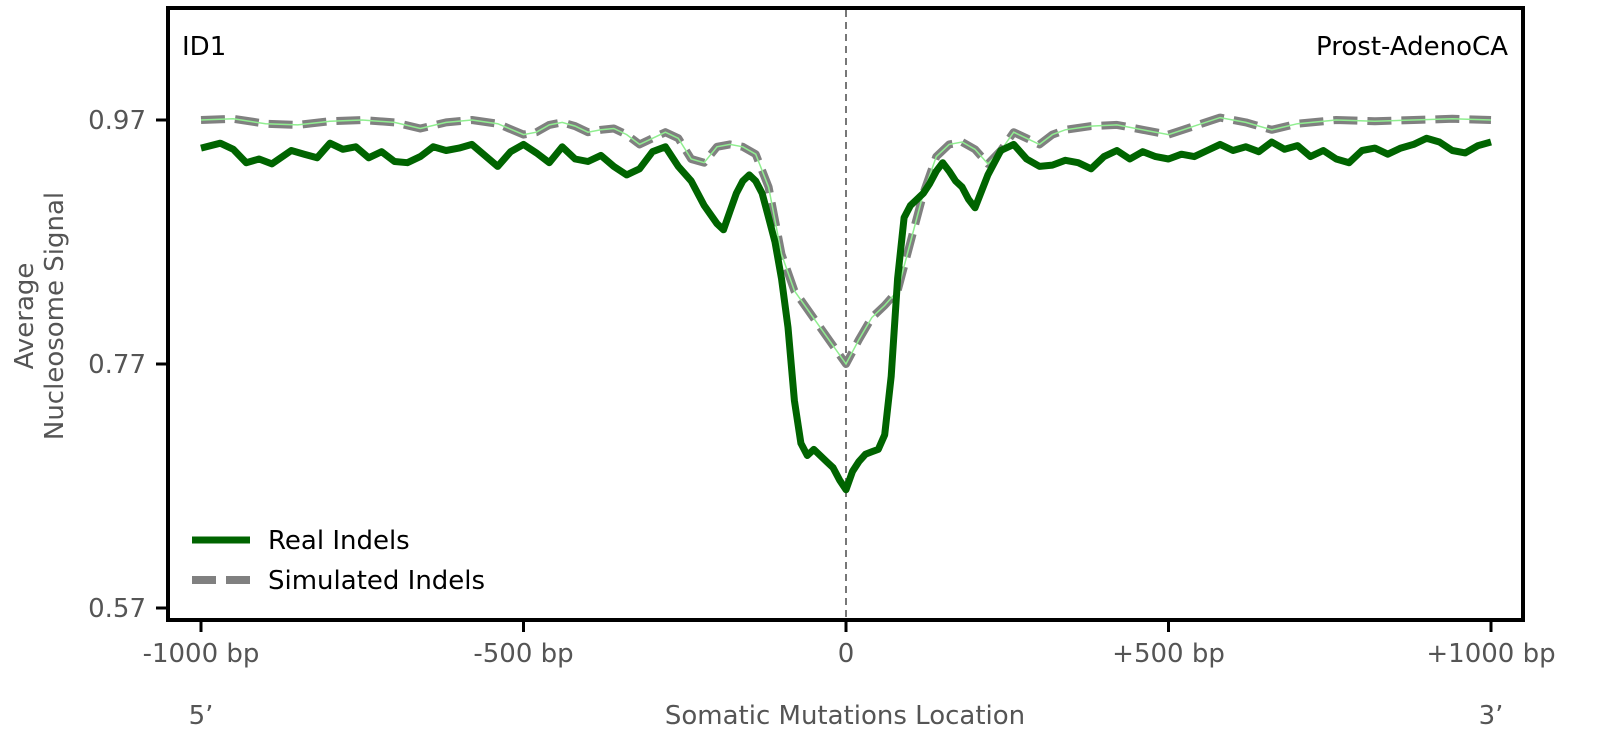  What do you see at coordinates (201, 654) in the screenshot?
I see `x-tick-label: -1000 bp` at bounding box center [201, 654].